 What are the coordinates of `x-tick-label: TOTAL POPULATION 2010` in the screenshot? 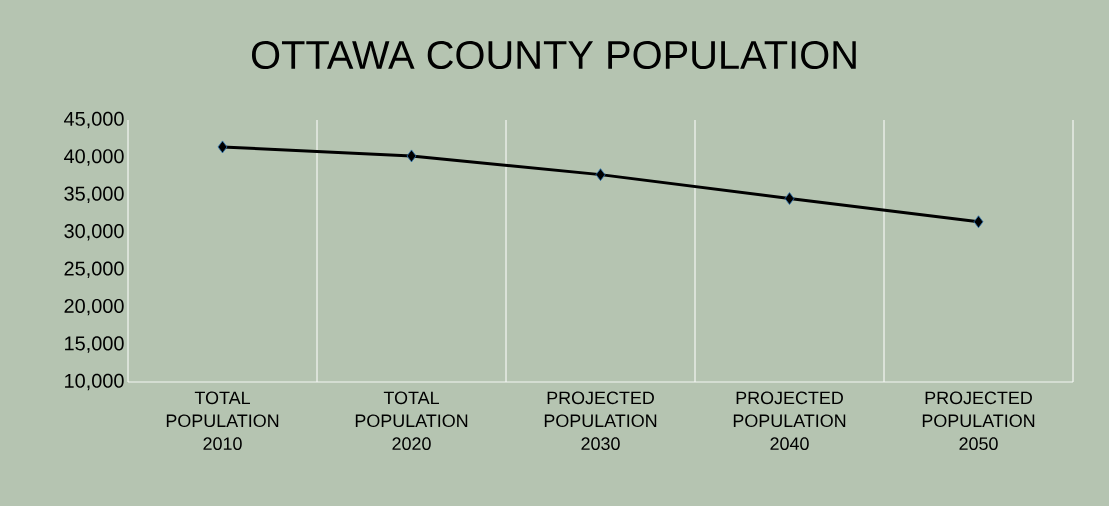 It's located at (222, 421).